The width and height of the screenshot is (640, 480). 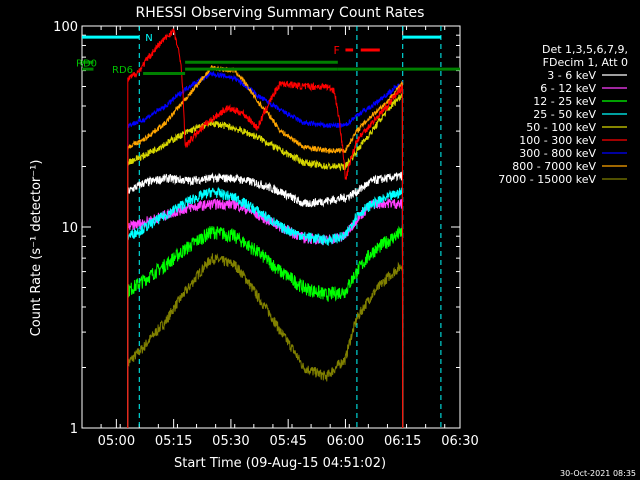 I want to click on x-tick-label: 06:30, so click(x=459, y=441).